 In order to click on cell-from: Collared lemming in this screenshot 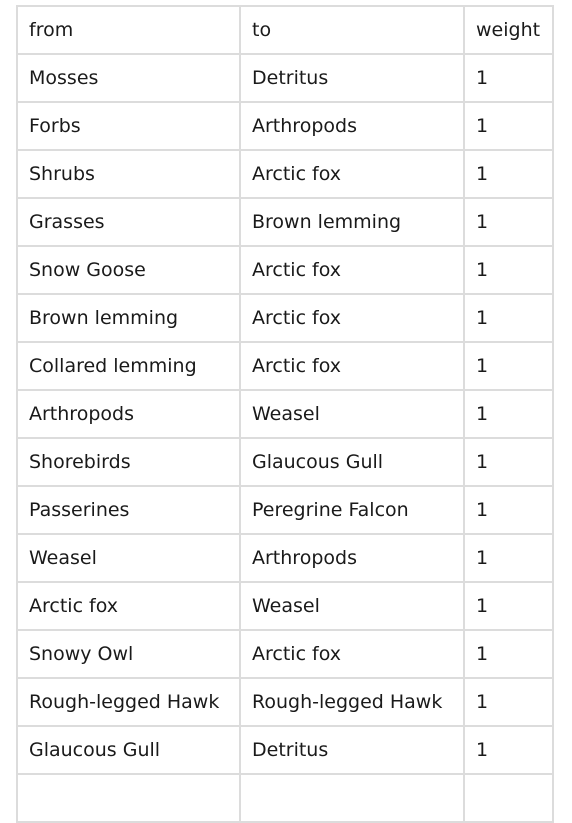, I will do `click(128, 366)`.